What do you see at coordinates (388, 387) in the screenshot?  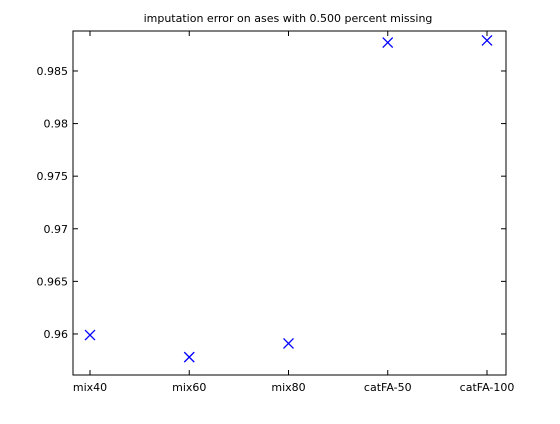 I see `x-tick-label: catFA-50` at bounding box center [388, 387].